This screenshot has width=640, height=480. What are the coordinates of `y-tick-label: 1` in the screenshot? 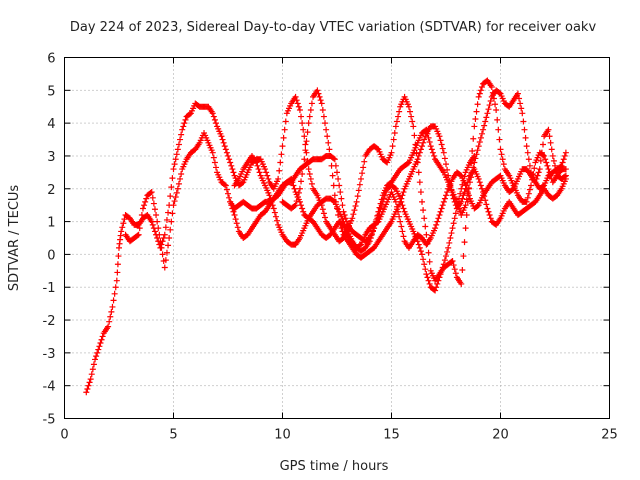 It's located at (51, 223).